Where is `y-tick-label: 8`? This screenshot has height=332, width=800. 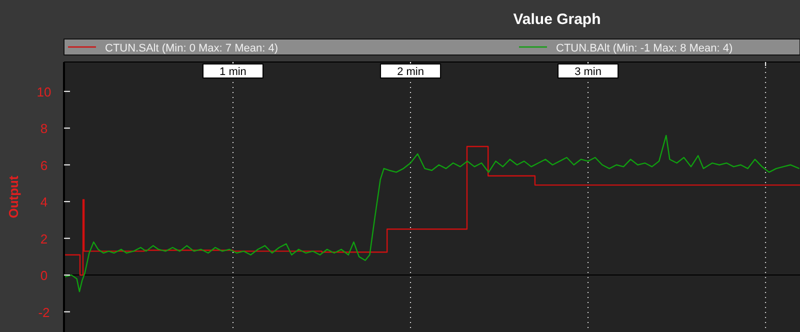
y-tick-label: 8 is located at coordinates (44, 128).